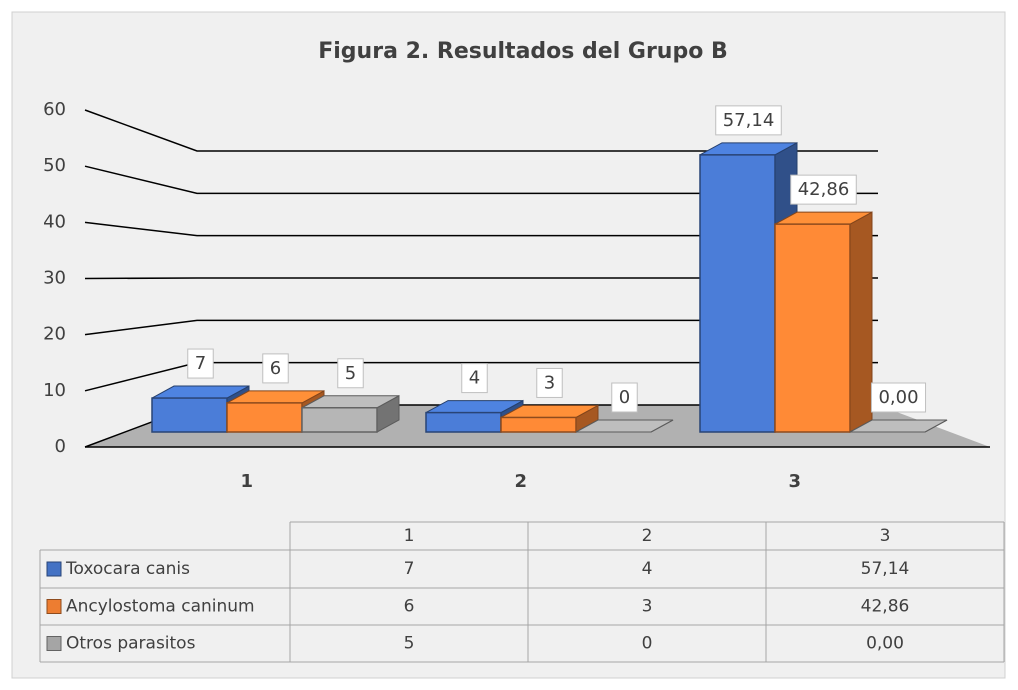  What do you see at coordinates (160, 607) in the screenshot?
I see `legend-label: Ancylostoma caninum` at bounding box center [160, 607].